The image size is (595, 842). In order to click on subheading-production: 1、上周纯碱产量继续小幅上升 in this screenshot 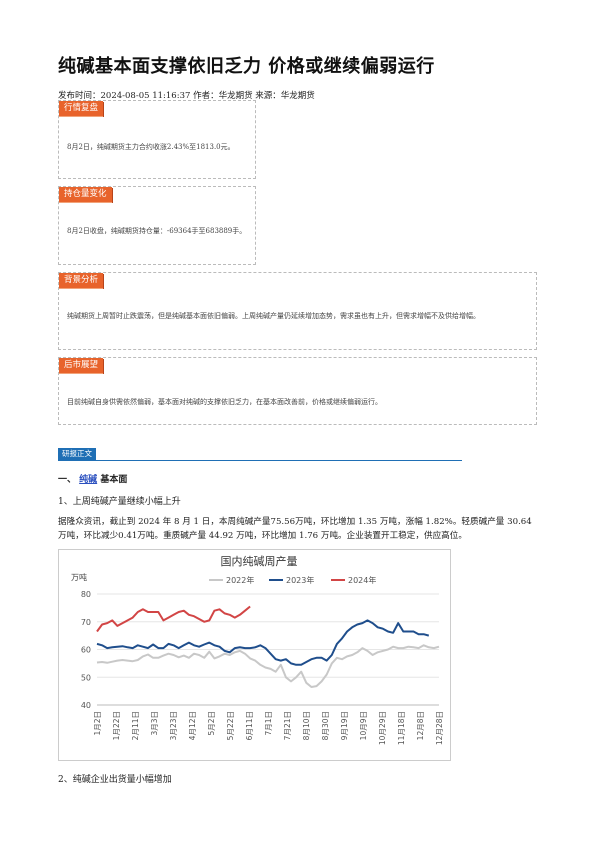, I will do `click(119, 502)`.